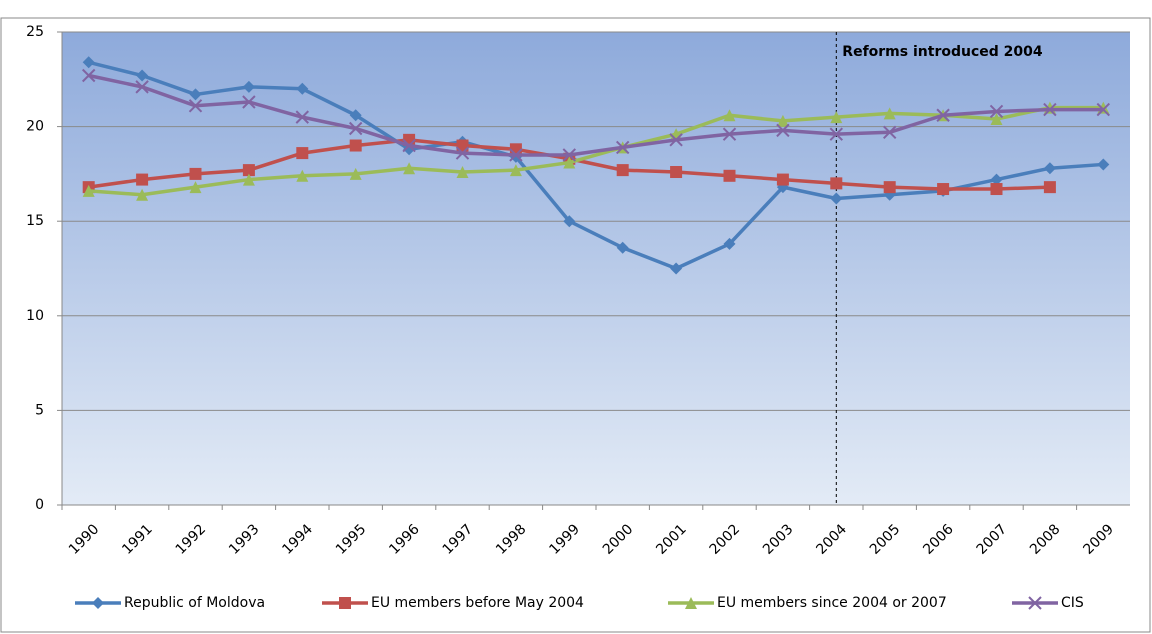 The height and width of the screenshot is (634, 1152). What do you see at coordinates (35, 221) in the screenshot?
I see `y-tick-label: 15` at bounding box center [35, 221].